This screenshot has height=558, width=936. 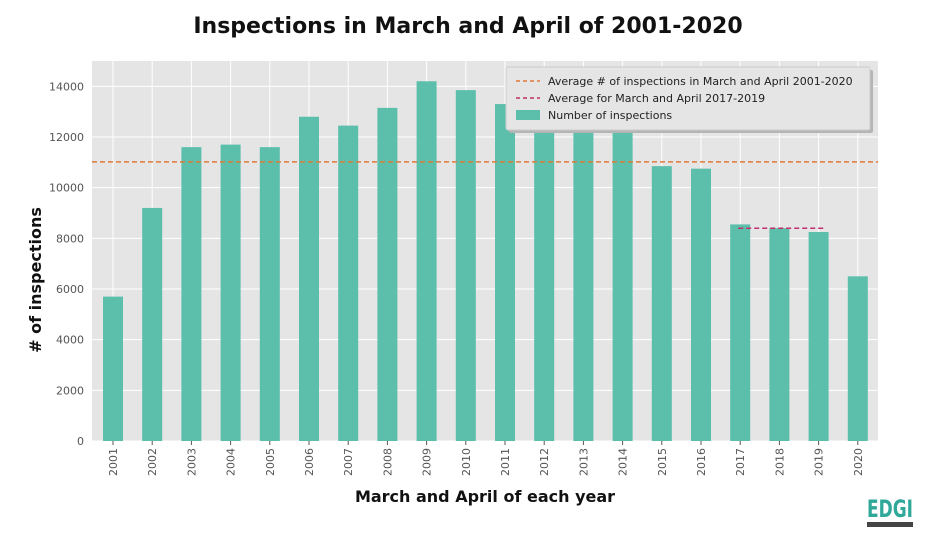 What do you see at coordinates (661, 303) in the screenshot?
I see `bar-2015` at bounding box center [661, 303].